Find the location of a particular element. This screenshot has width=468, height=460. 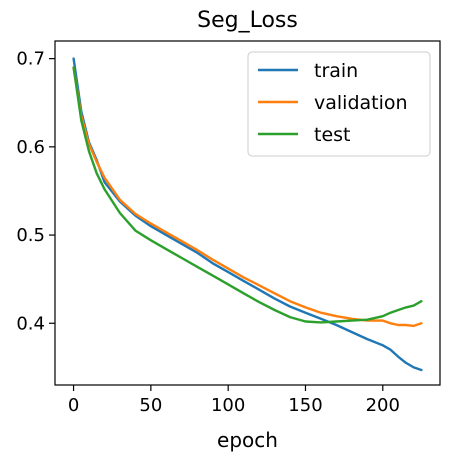

chart-title: Seg_Loss is located at coordinates (247, 20).